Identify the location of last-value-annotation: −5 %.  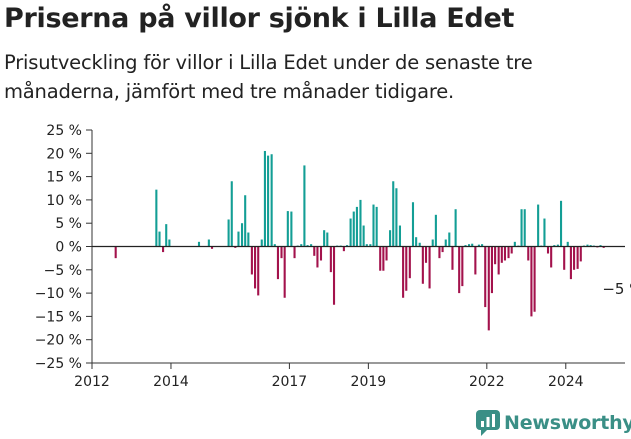
(616, 289).